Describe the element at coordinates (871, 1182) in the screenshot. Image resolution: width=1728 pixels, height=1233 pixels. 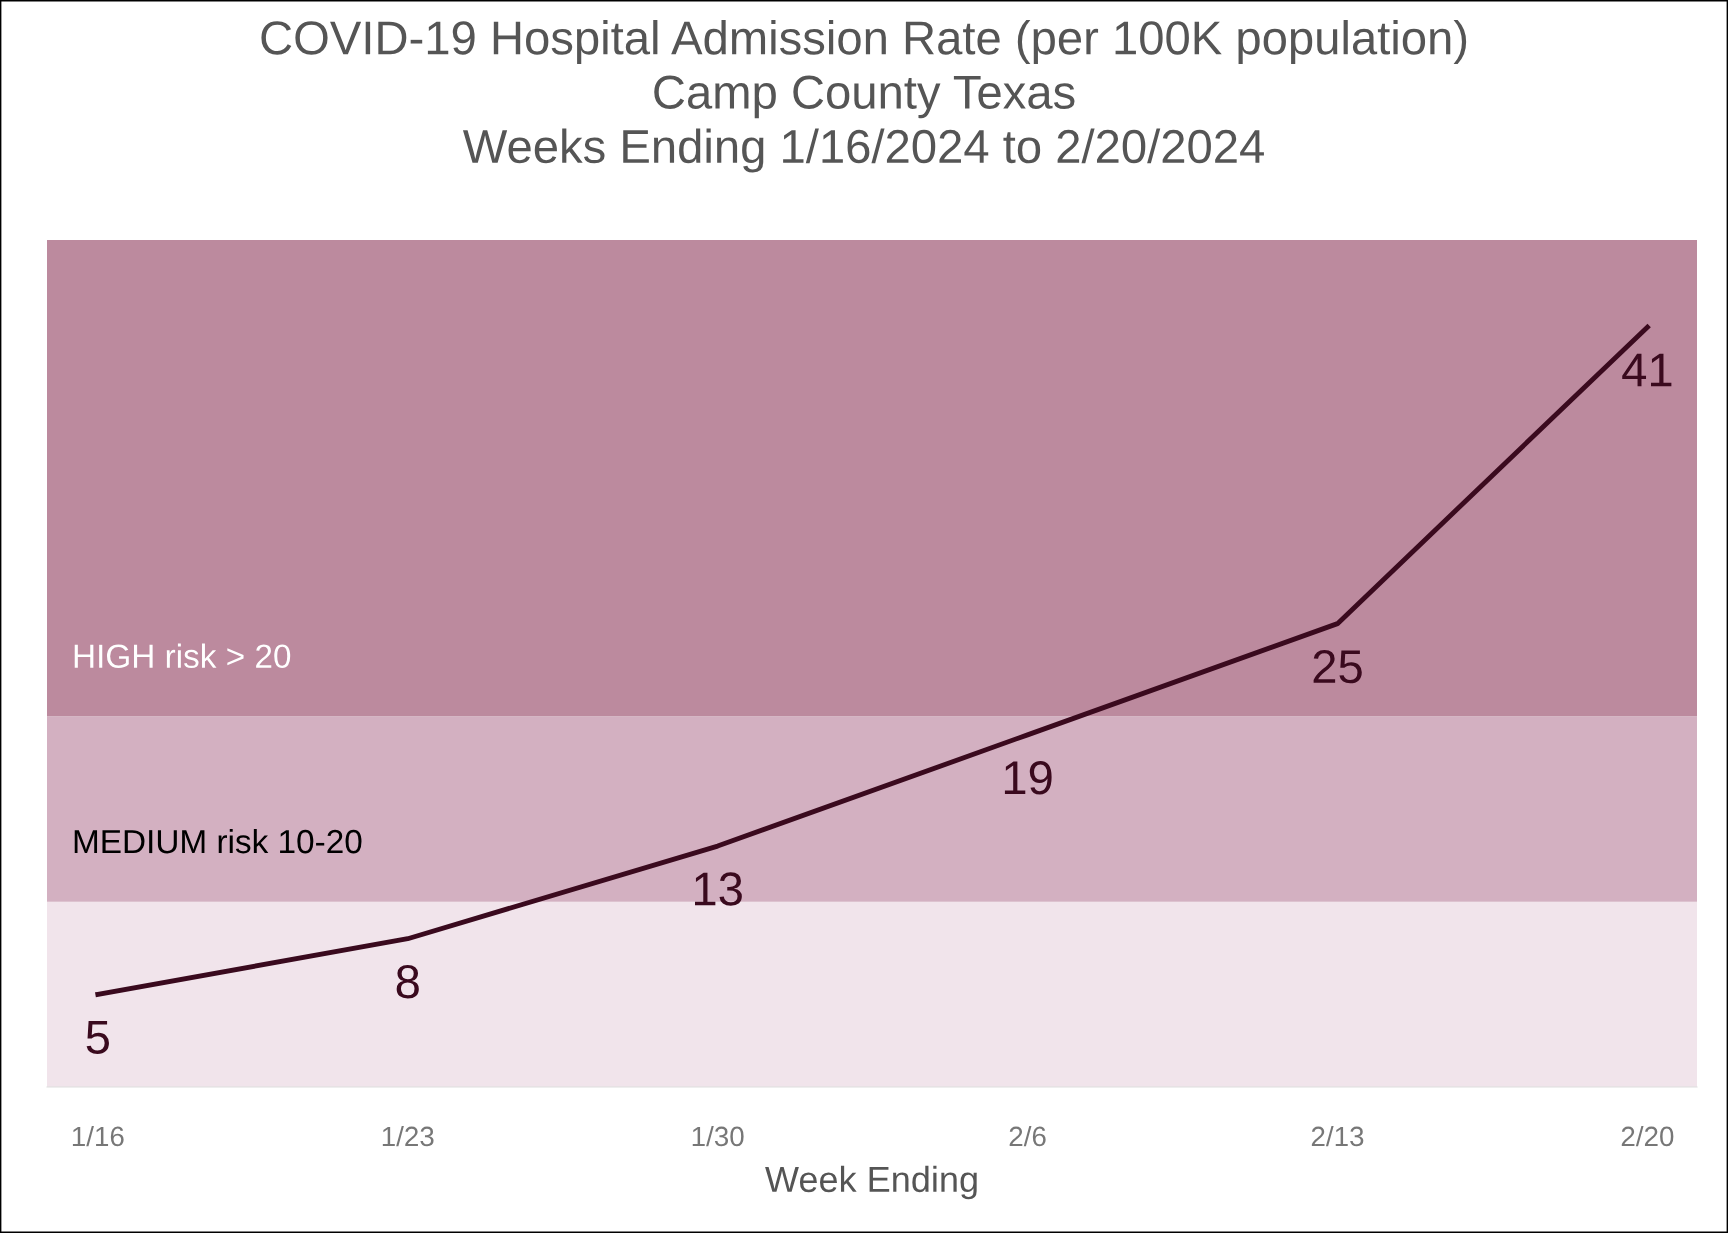
I see `x-axis-title: Week Ending` at that location.